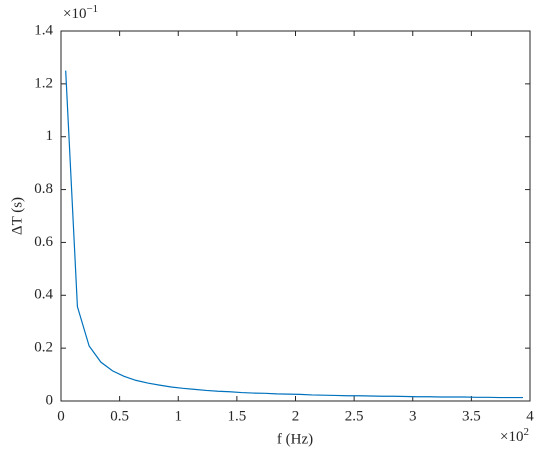  What do you see at coordinates (61, 416) in the screenshot?
I see `x-tick-label: 0` at bounding box center [61, 416].